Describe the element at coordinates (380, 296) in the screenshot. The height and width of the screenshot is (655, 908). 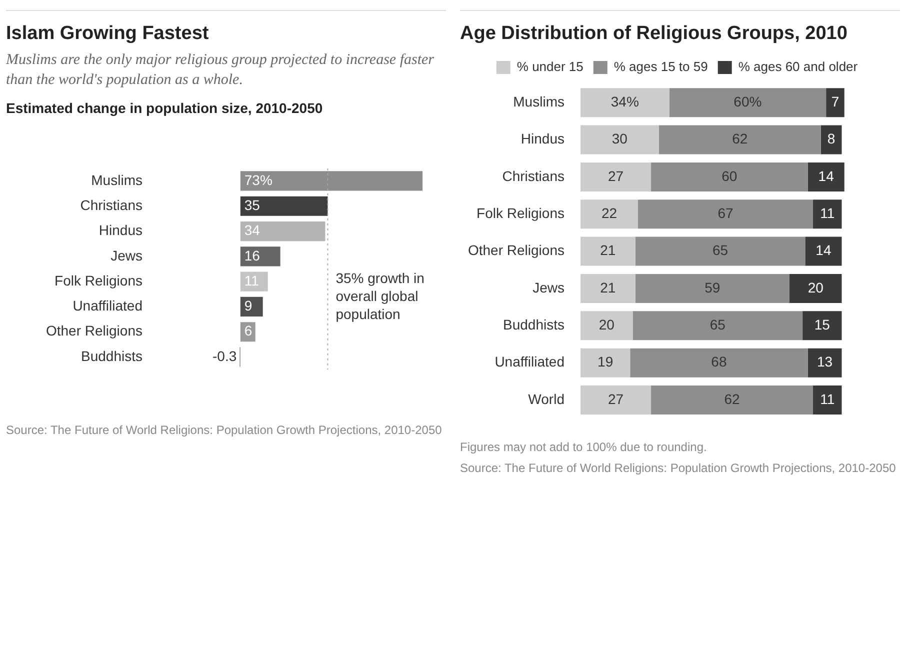
I see `ref-line-label: 35% growth in overall global population` at that location.